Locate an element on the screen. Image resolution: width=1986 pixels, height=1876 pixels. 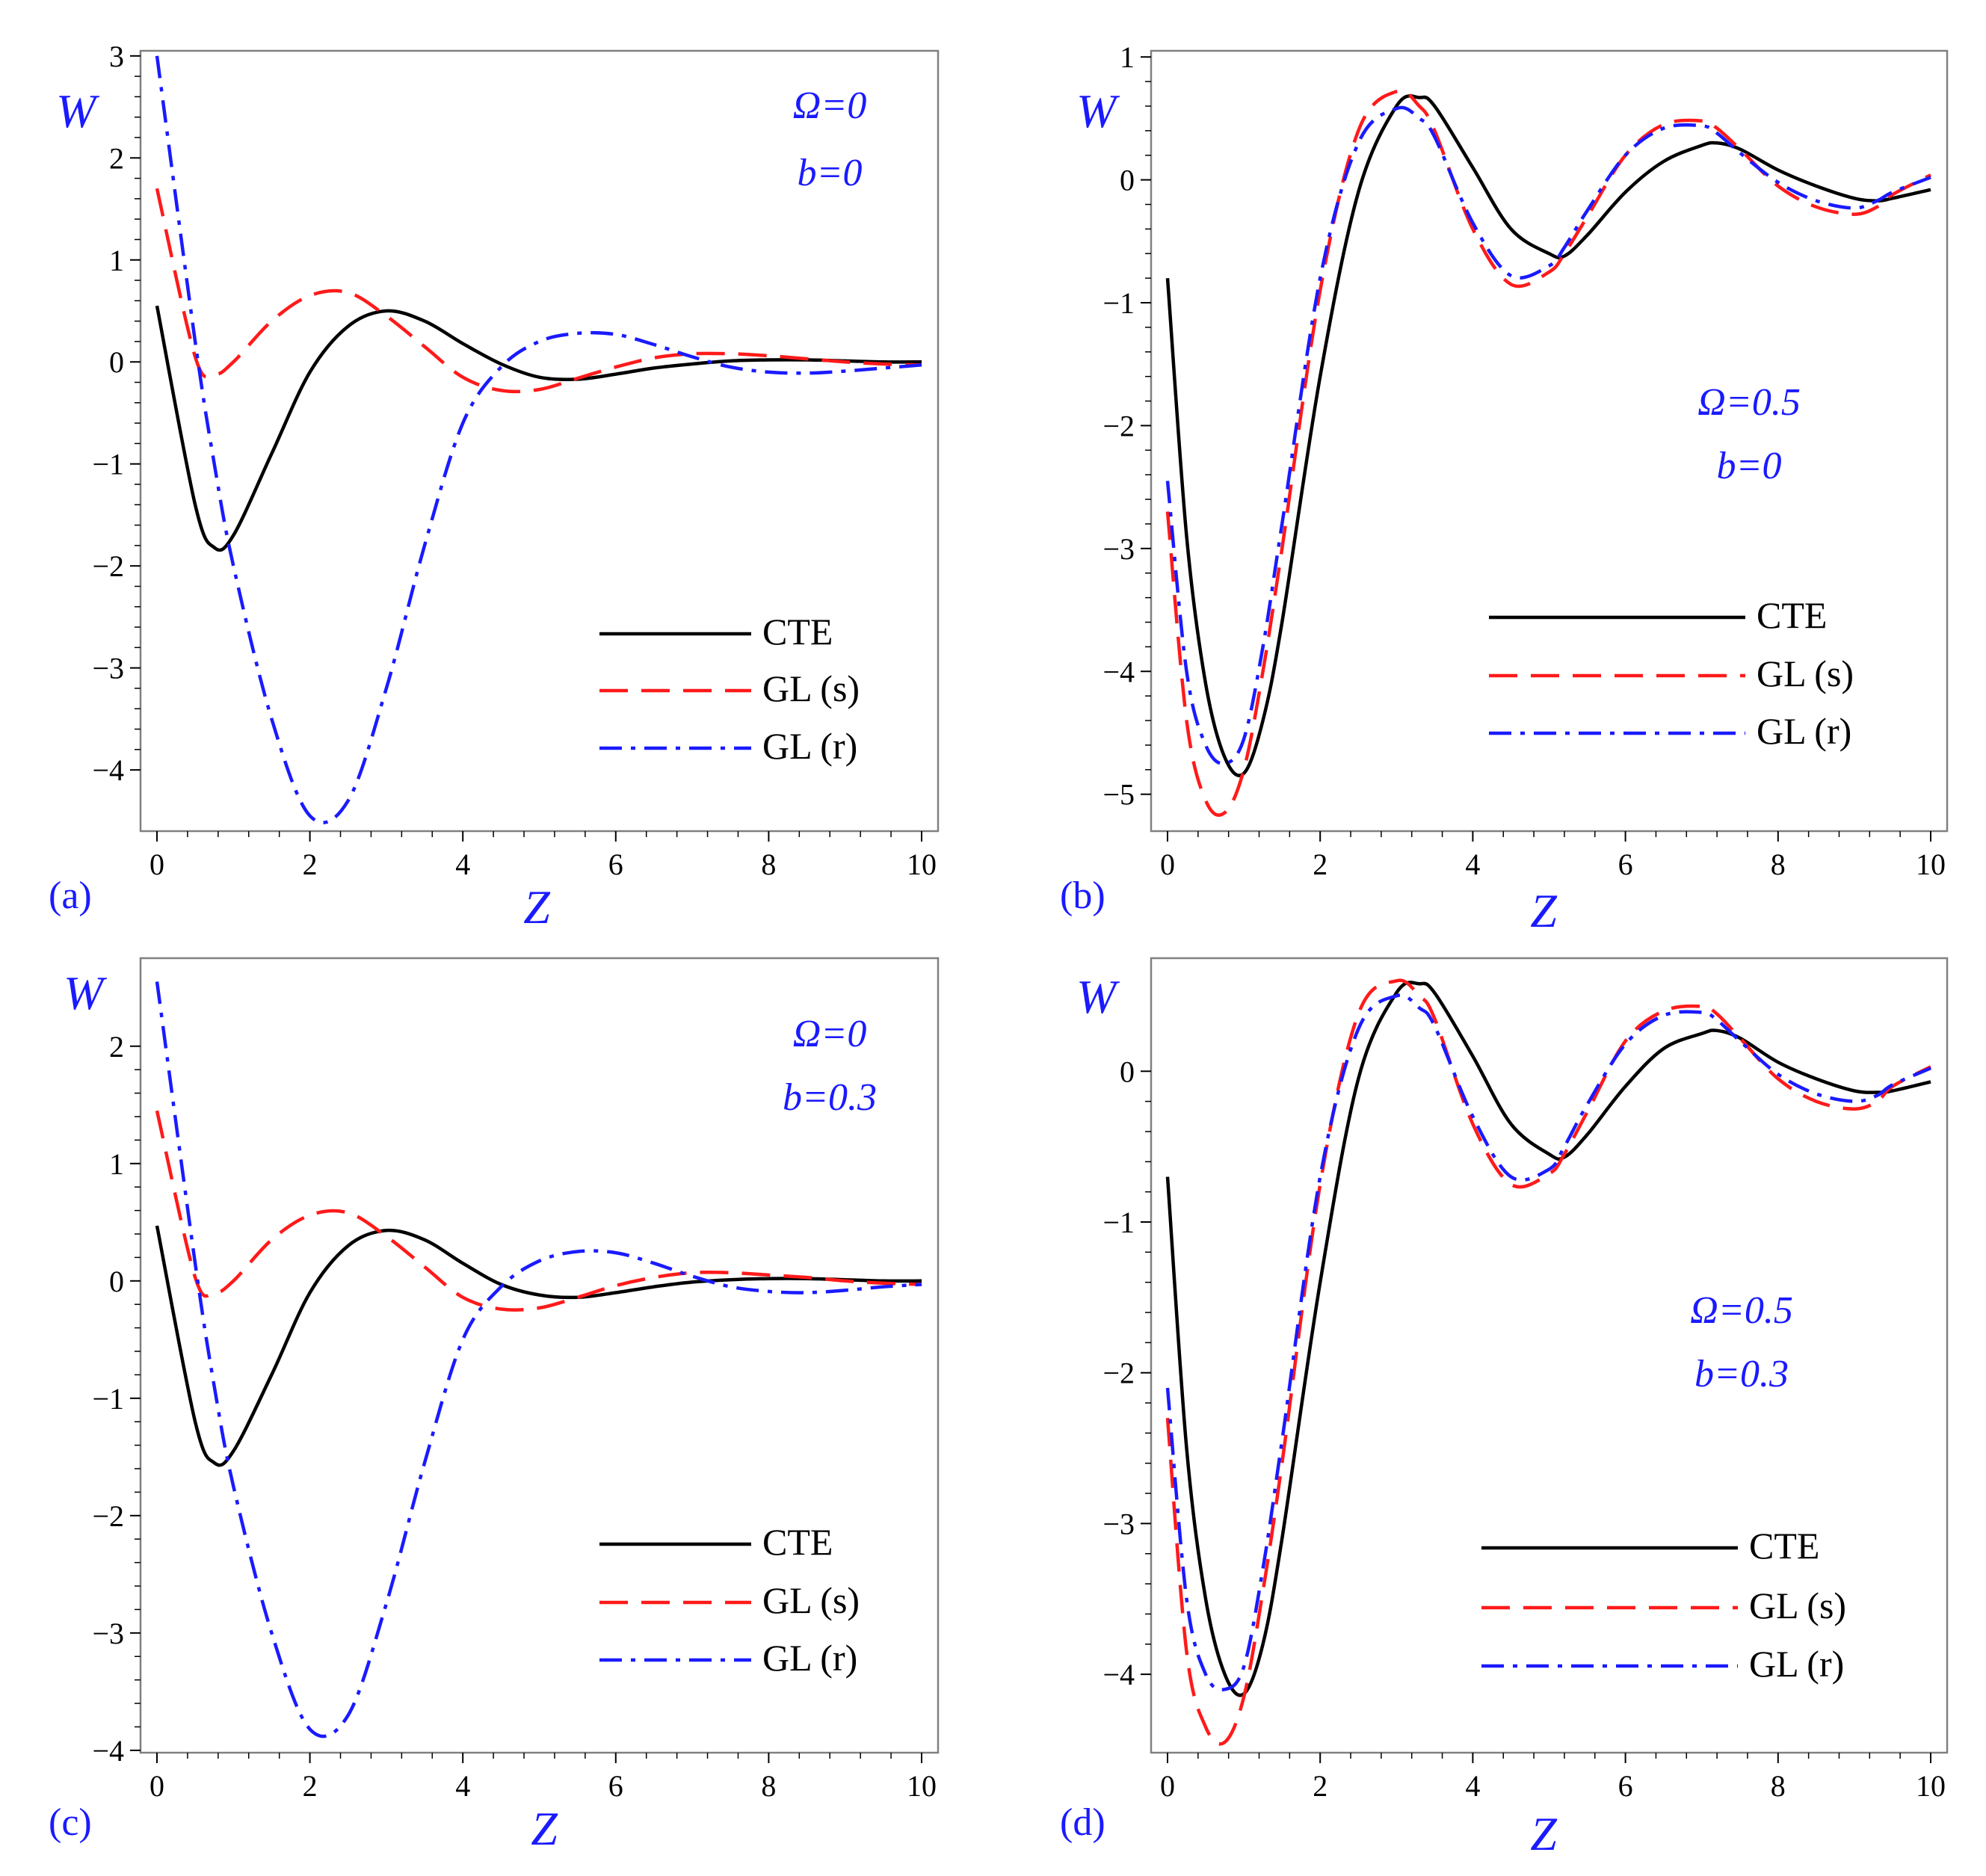
panel-label: (c) is located at coordinates (70, 1822).